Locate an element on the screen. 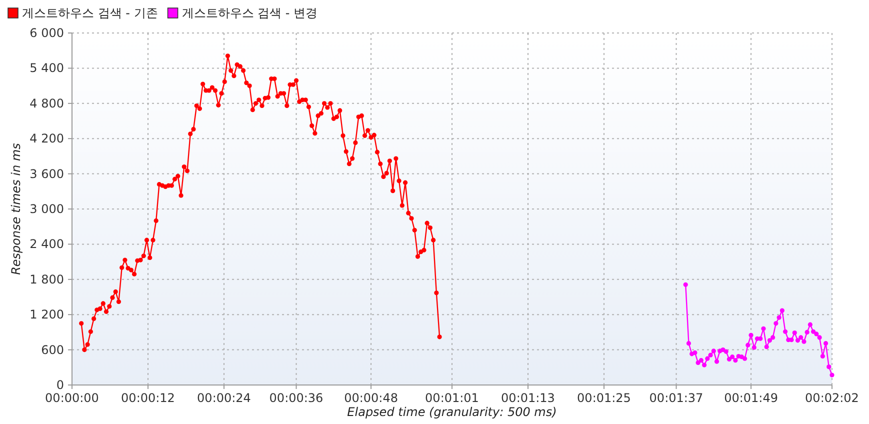  y-tick-label: 2 400 is located at coordinates (47, 244).